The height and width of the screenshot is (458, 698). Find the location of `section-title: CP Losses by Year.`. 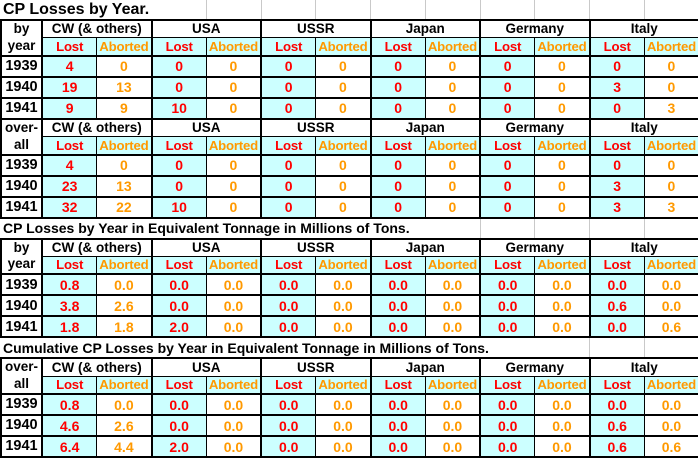

section-title: CP Losses by Year. is located at coordinates (76, 9).